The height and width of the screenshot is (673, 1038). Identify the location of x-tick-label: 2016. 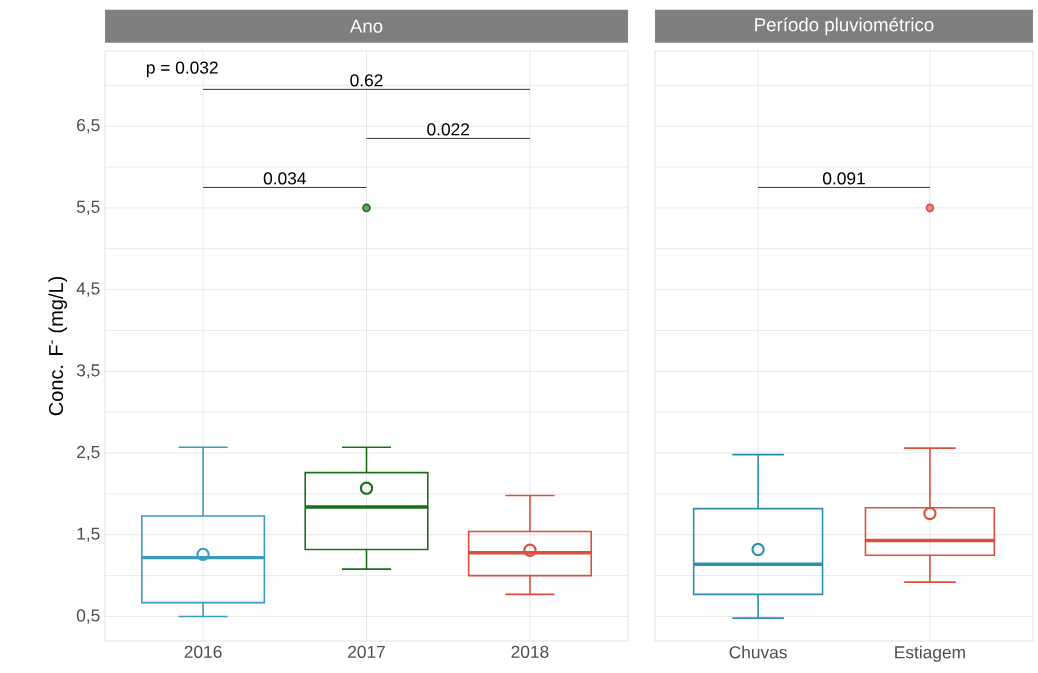
(203, 651).